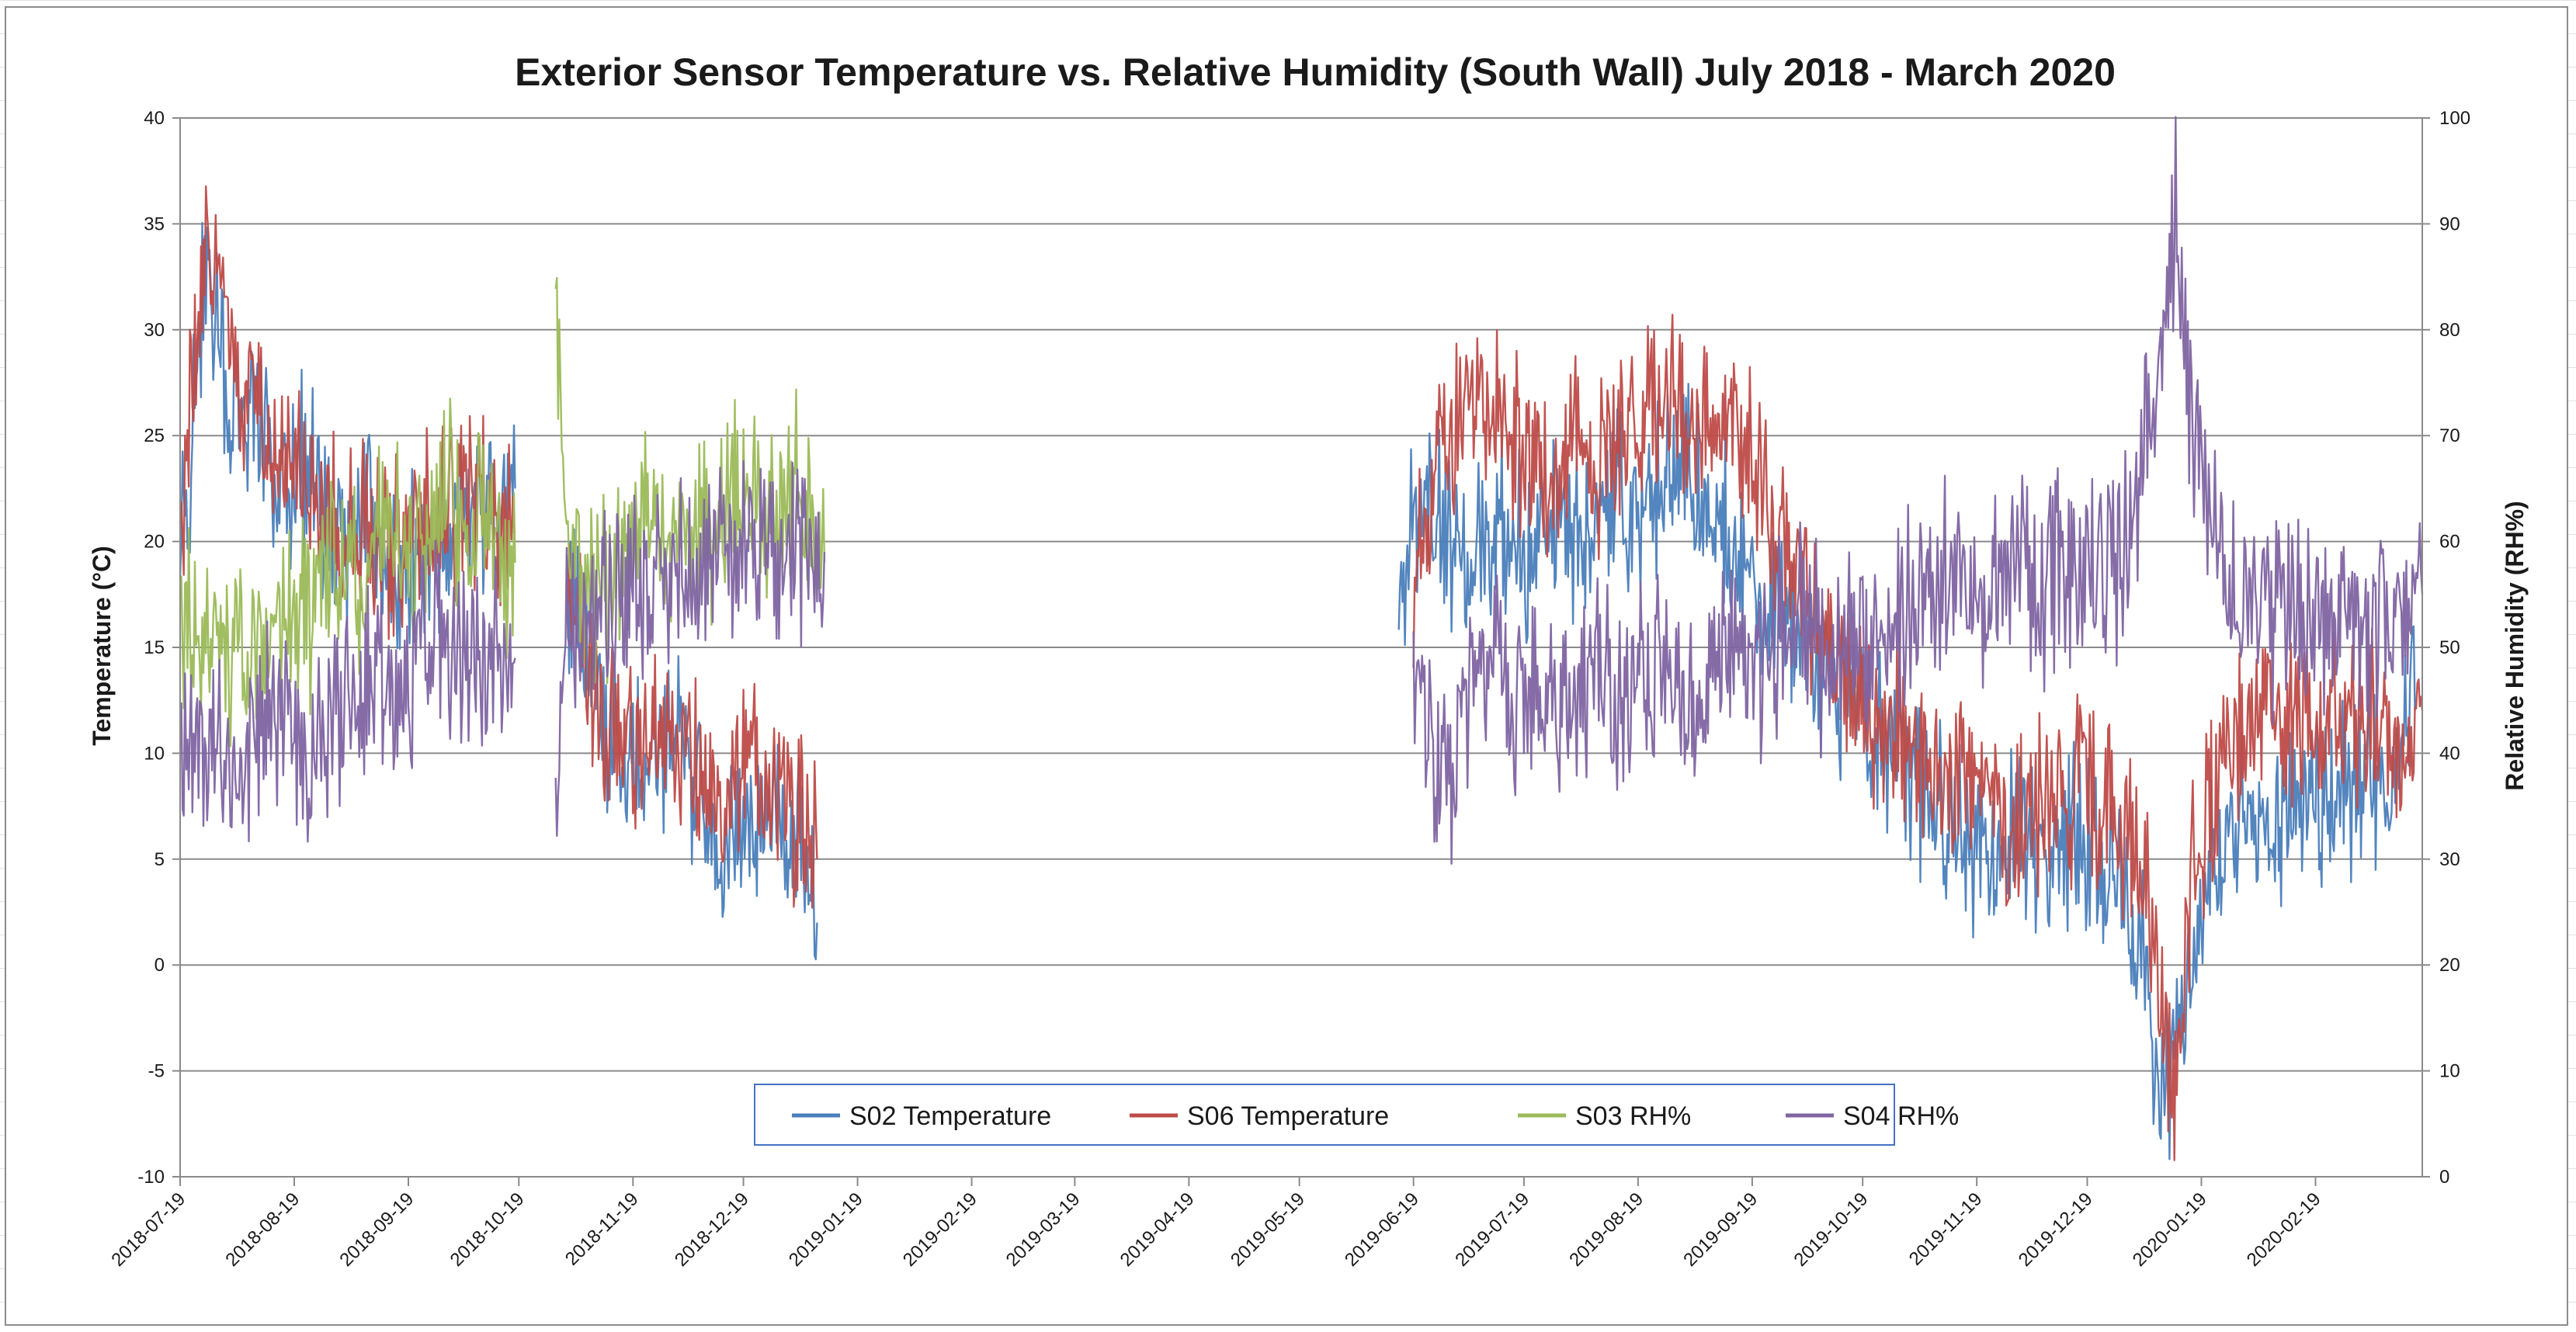  I want to click on y2-tick-label-0: 0, so click(2444, 1177).